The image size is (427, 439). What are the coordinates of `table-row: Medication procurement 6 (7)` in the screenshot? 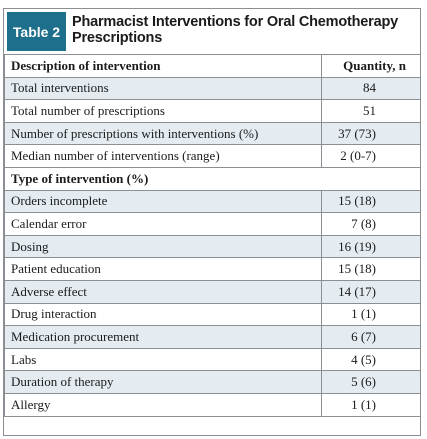 It's located at (212, 337).